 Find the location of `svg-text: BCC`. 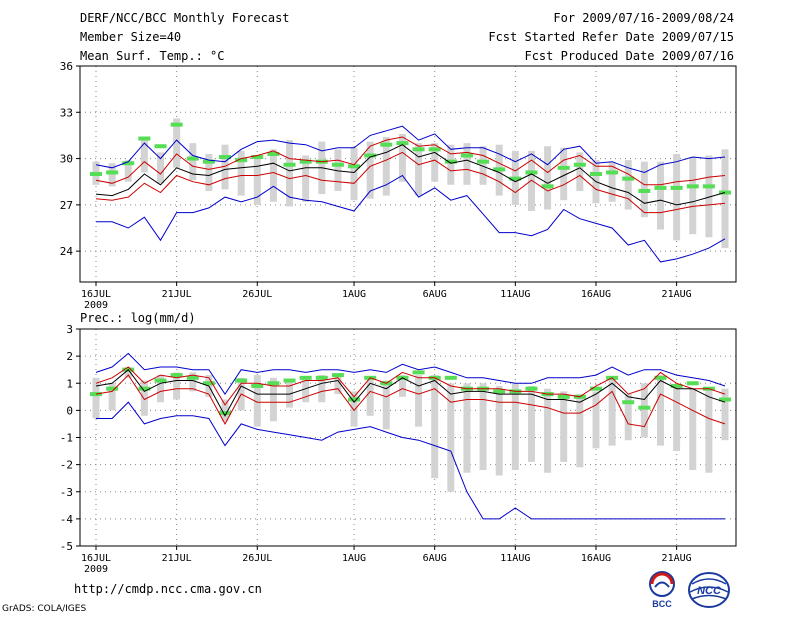

svg-text: BCC is located at coordinates (662, 604).